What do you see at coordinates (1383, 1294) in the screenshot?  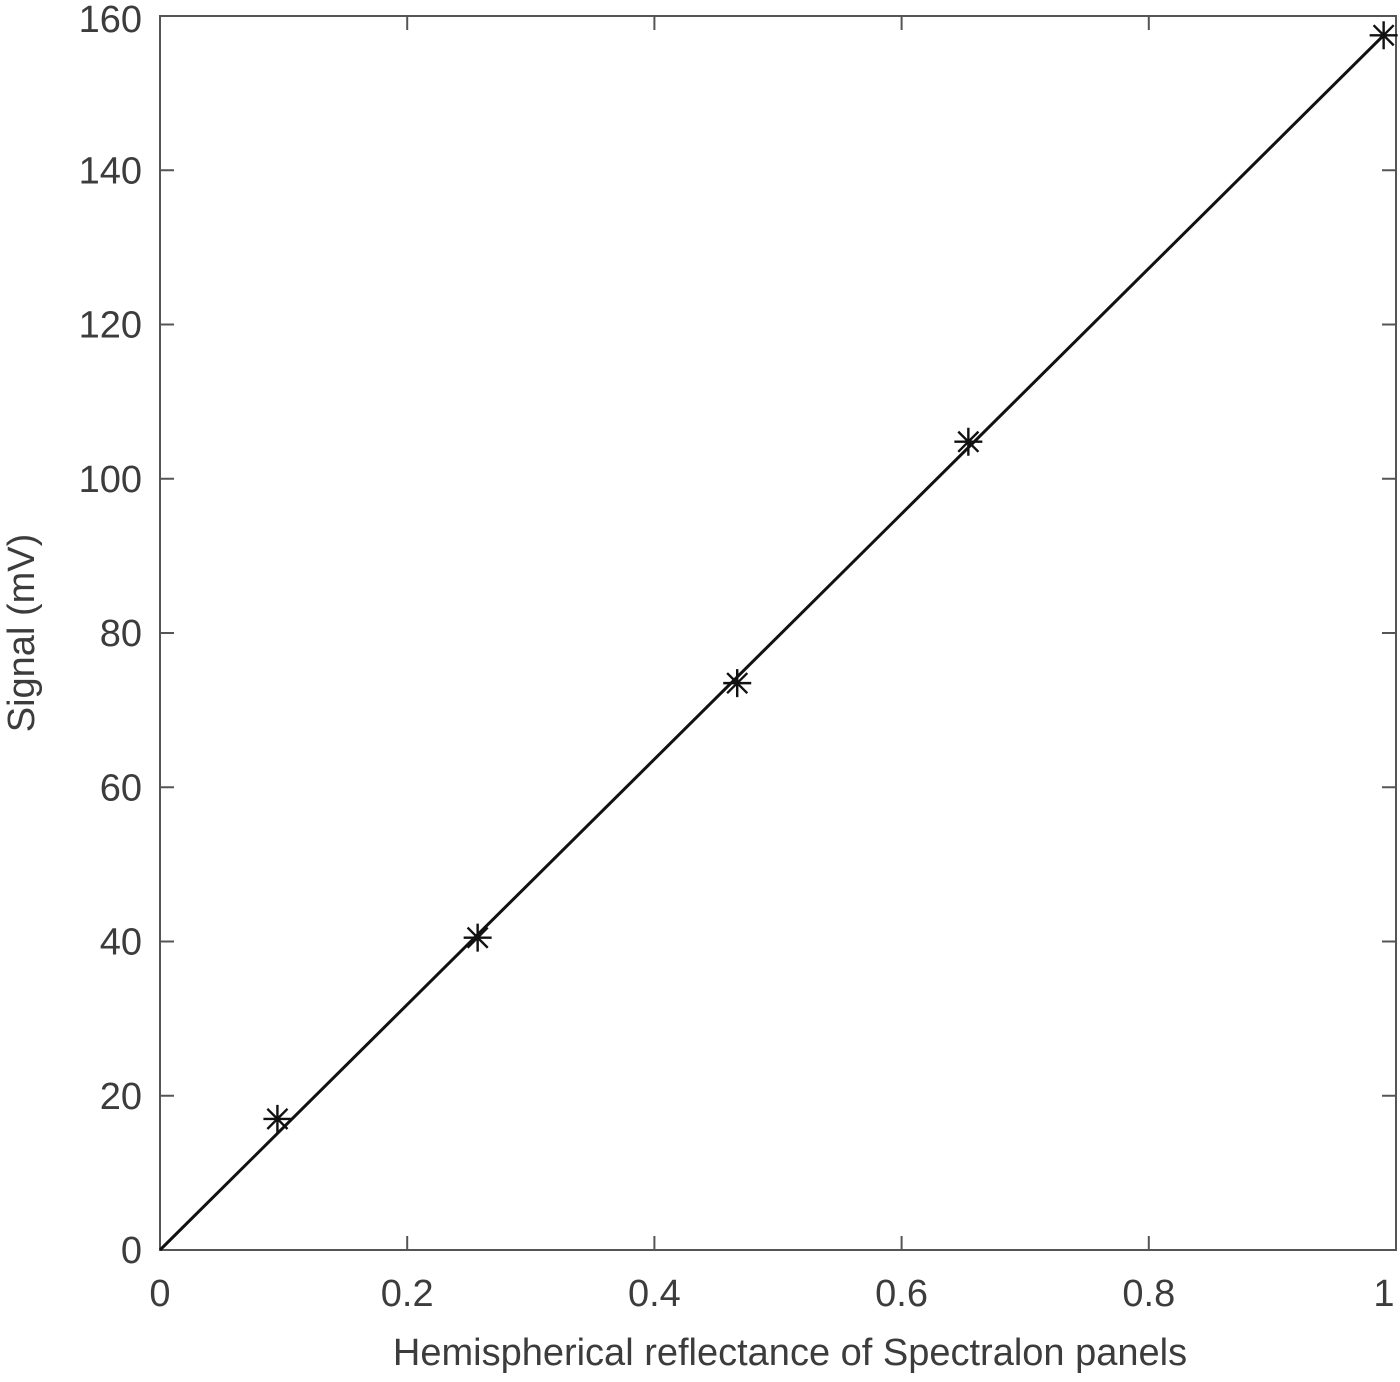 I see `x-tick-label: 1` at bounding box center [1383, 1294].